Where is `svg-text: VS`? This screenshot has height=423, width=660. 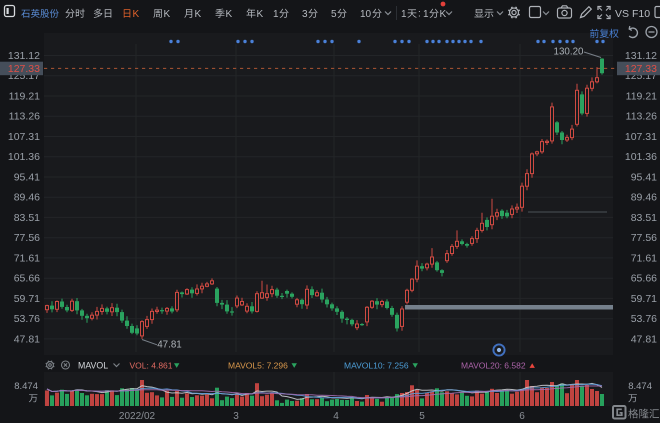 svg-text: VS is located at coordinates (622, 14).